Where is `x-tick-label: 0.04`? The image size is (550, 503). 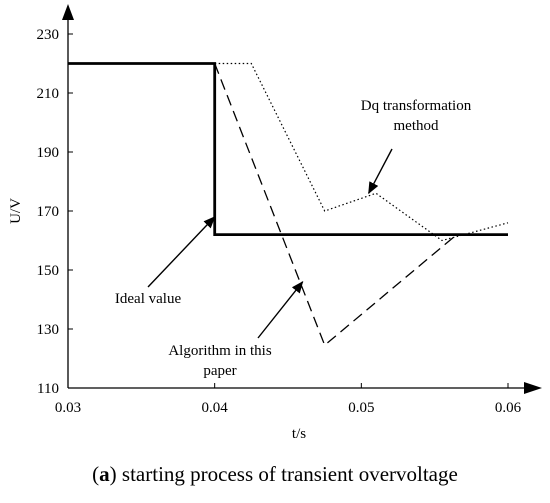 x-tick-label: 0.04 is located at coordinates (215, 408).